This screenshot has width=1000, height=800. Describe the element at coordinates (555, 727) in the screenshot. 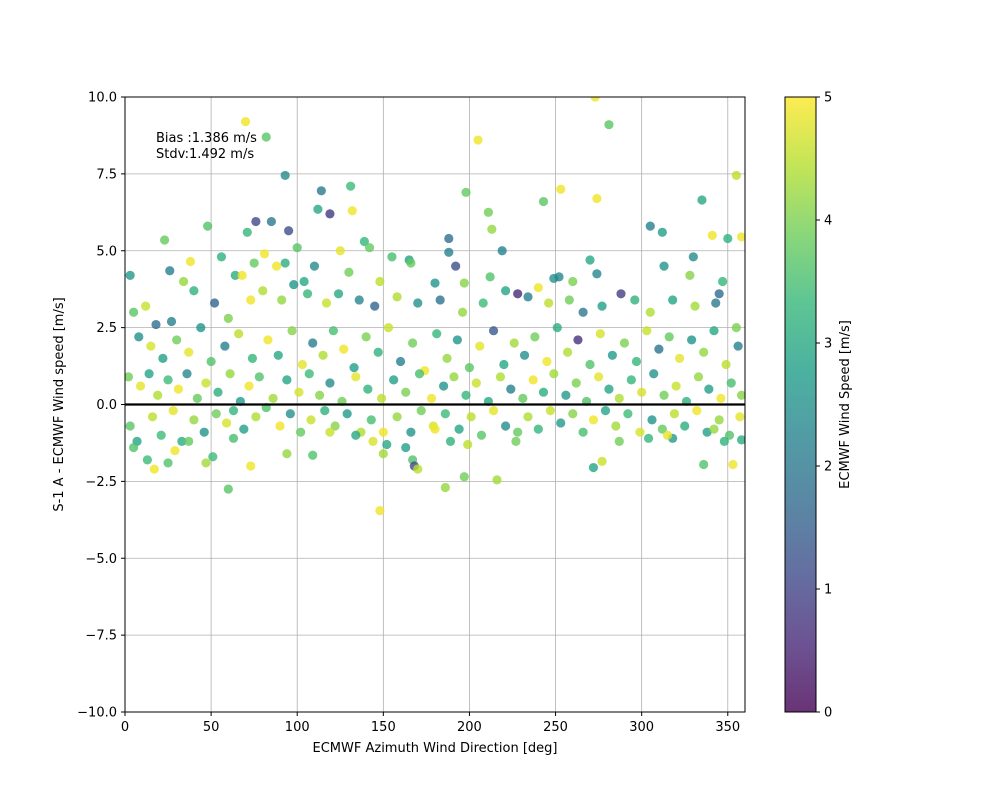

I see `x-tick-label: 250` at that location.